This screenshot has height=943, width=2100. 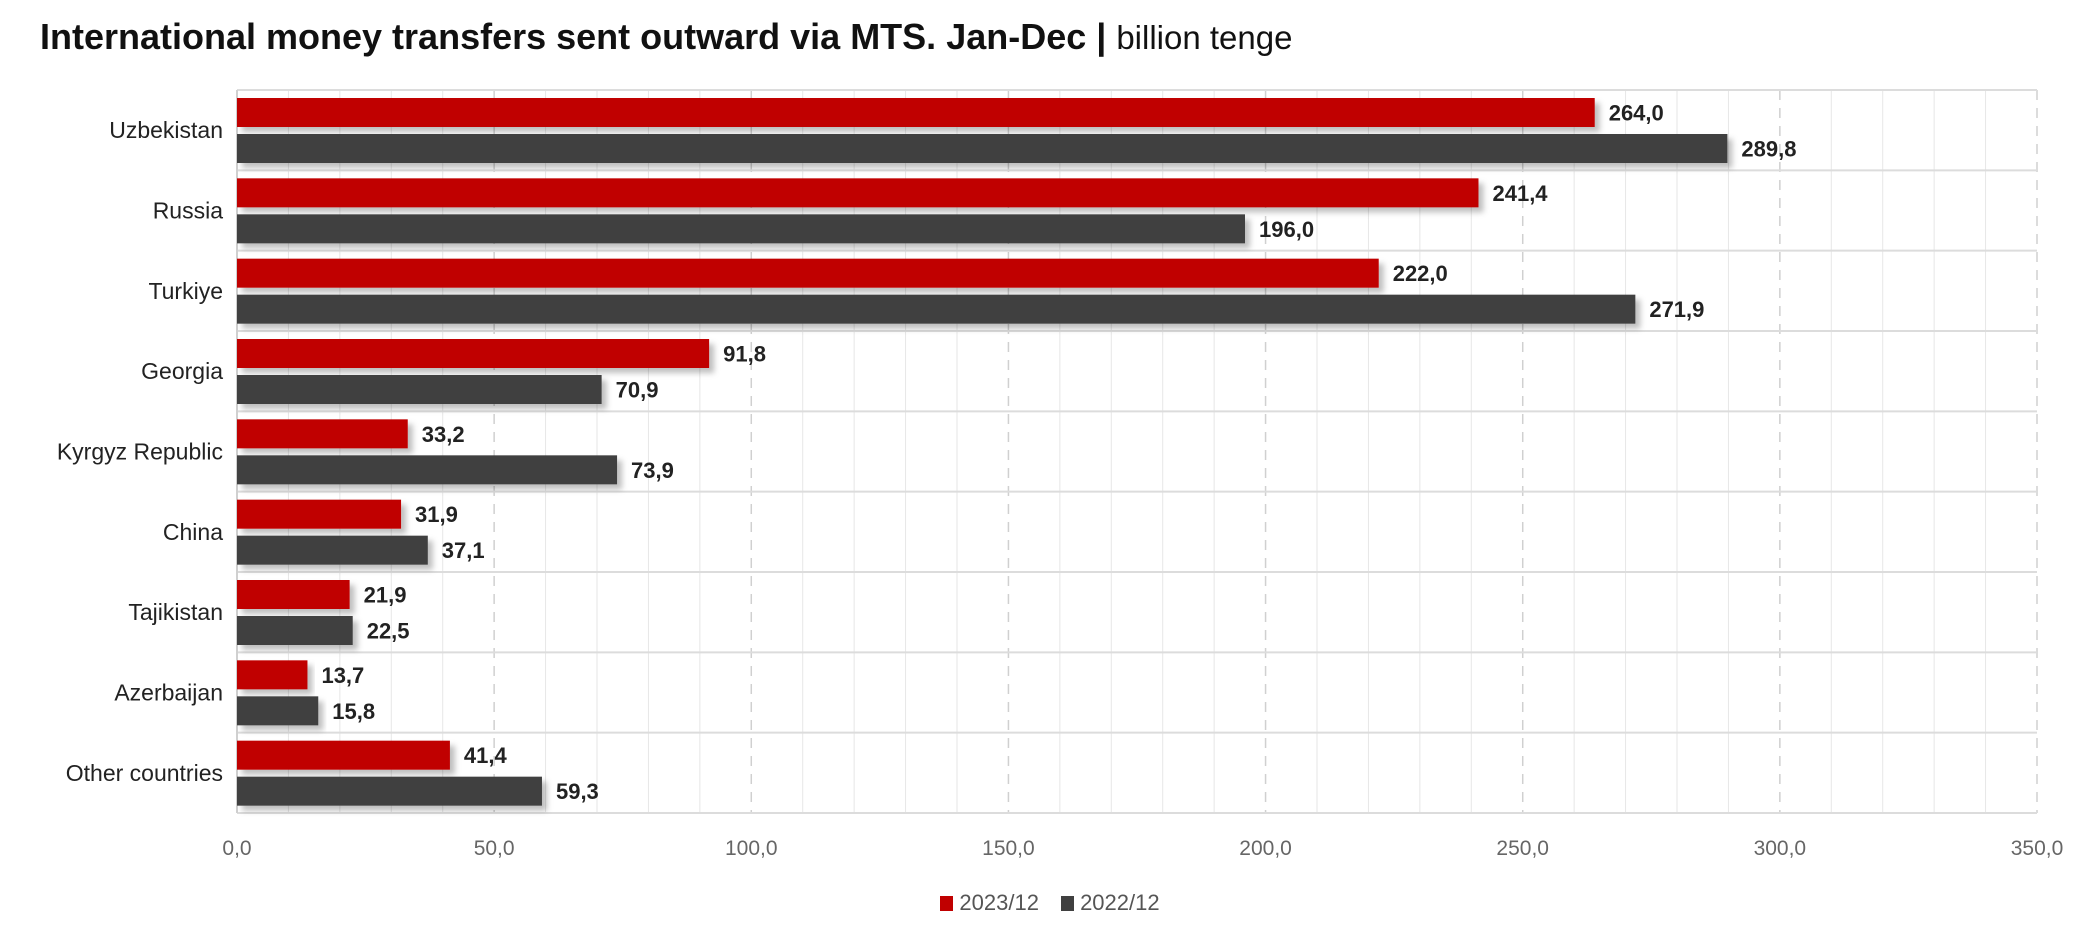 I want to click on category-label: Azerbaijan, so click(x=168, y=693).